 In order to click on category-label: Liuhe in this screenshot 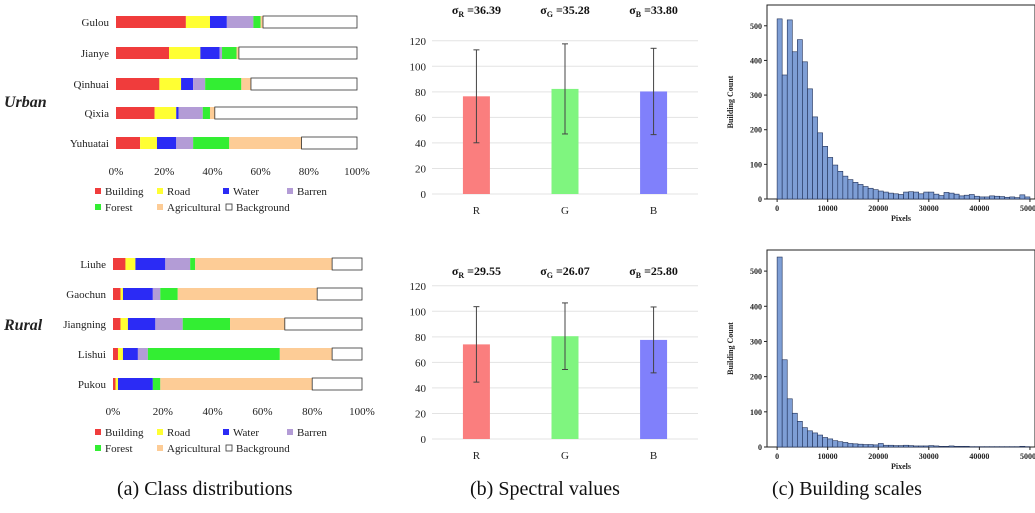, I will do `click(93, 265)`.